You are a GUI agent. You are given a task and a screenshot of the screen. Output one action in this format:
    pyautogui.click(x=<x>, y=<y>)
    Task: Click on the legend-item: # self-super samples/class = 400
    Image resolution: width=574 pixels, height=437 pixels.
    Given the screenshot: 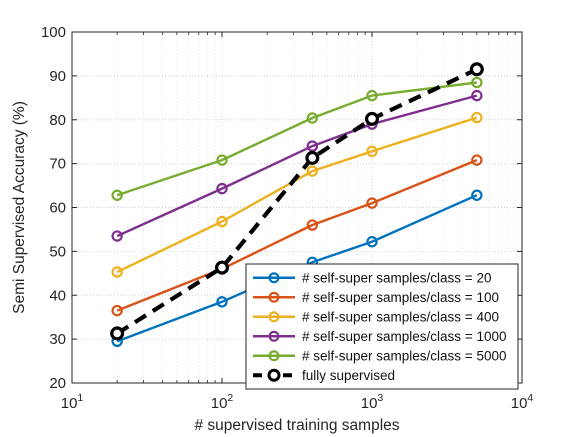 What is the action you would take?
    pyautogui.click(x=376, y=317)
    